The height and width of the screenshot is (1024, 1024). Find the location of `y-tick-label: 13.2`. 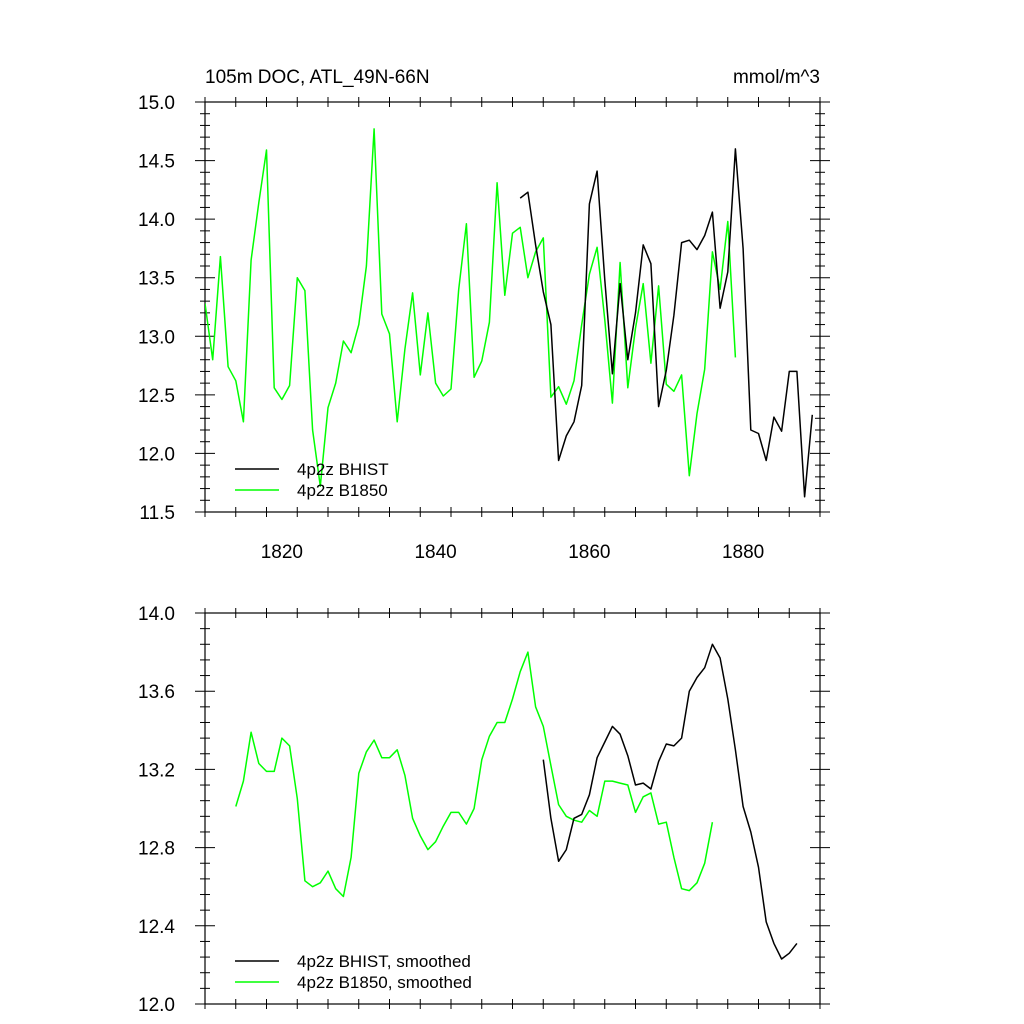

y-tick-label: 13.2 is located at coordinates (156, 770).